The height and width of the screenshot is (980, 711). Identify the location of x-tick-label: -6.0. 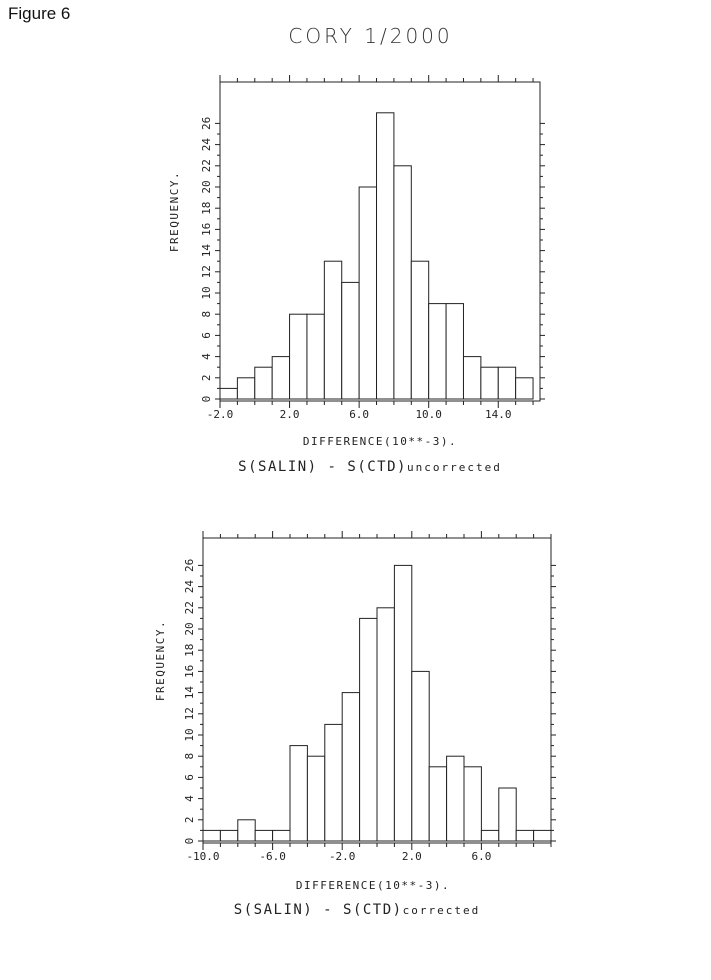
(272, 856).